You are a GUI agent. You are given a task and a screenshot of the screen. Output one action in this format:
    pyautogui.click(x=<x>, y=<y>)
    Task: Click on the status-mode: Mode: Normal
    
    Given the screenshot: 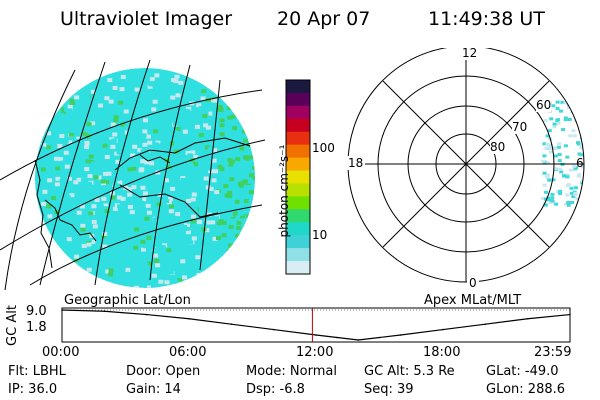 What is the action you would take?
    pyautogui.click(x=291, y=371)
    